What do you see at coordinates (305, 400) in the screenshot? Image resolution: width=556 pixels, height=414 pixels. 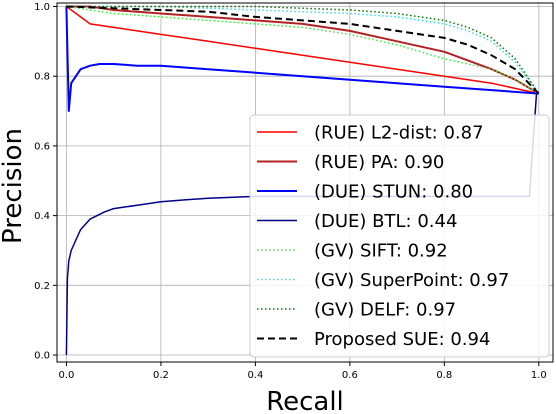 I see `x-axis-label: Recall` at bounding box center [305, 400].